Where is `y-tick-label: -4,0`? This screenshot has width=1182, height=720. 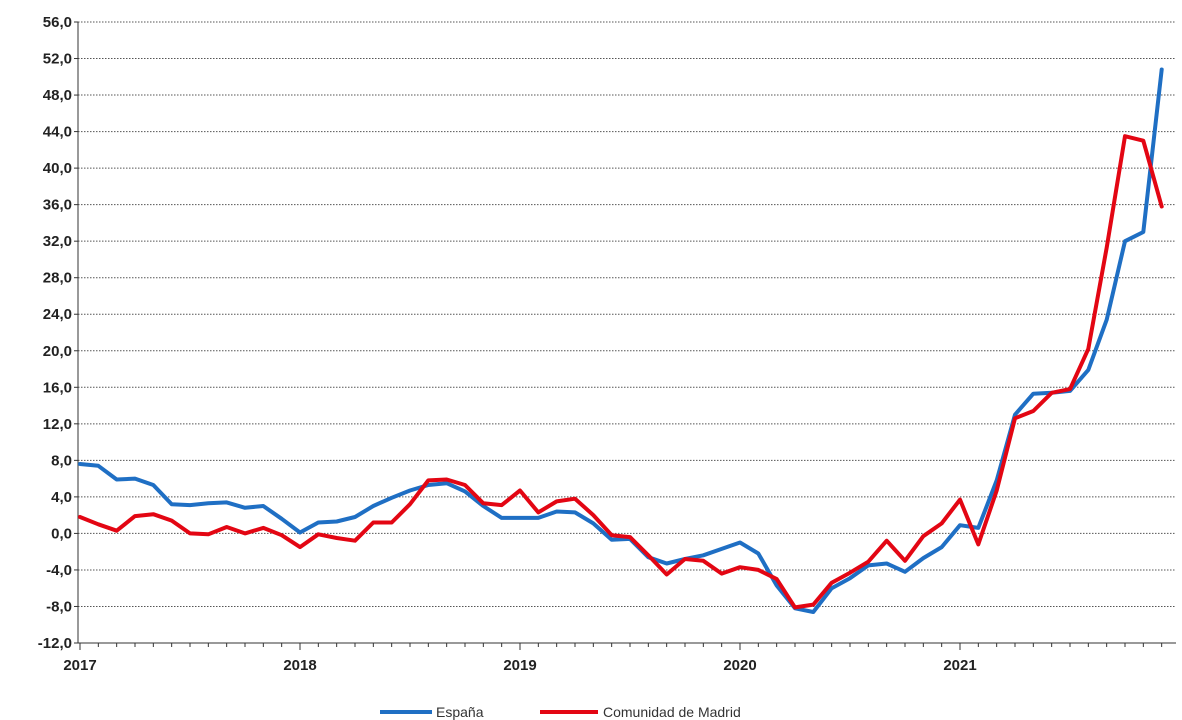 y-tick-label: -4,0 is located at coordinates (59, 570).